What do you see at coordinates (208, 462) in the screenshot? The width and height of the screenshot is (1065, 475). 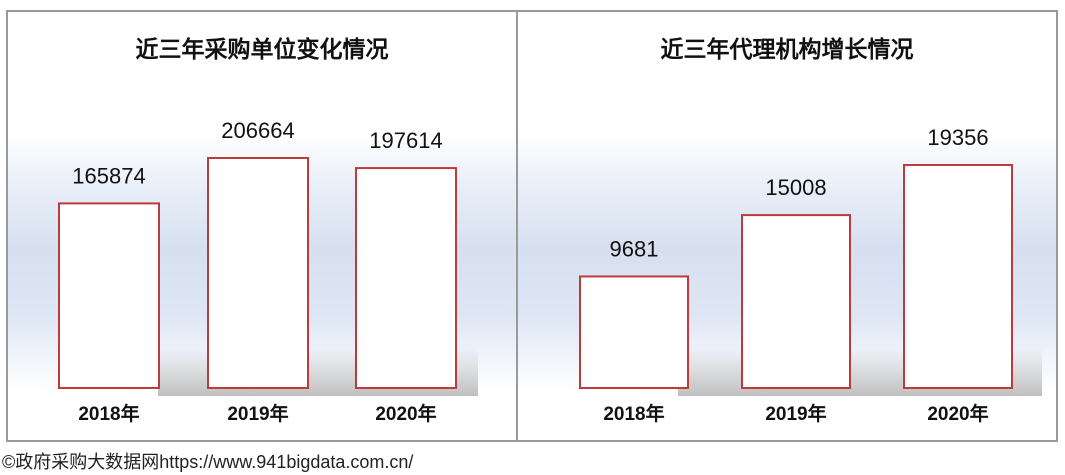 I see `source-credit: ©政府采购大数据网https://www.941bigdata.com.cn/` at bounding box center [208, 462].